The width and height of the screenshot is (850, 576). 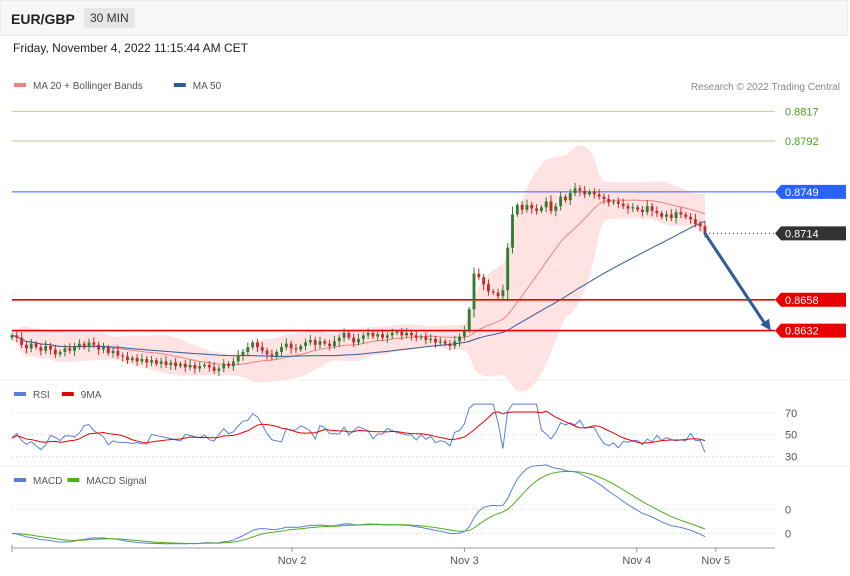 I want to click on x-tick-label: Nov 5, so click(x=715, y=561).